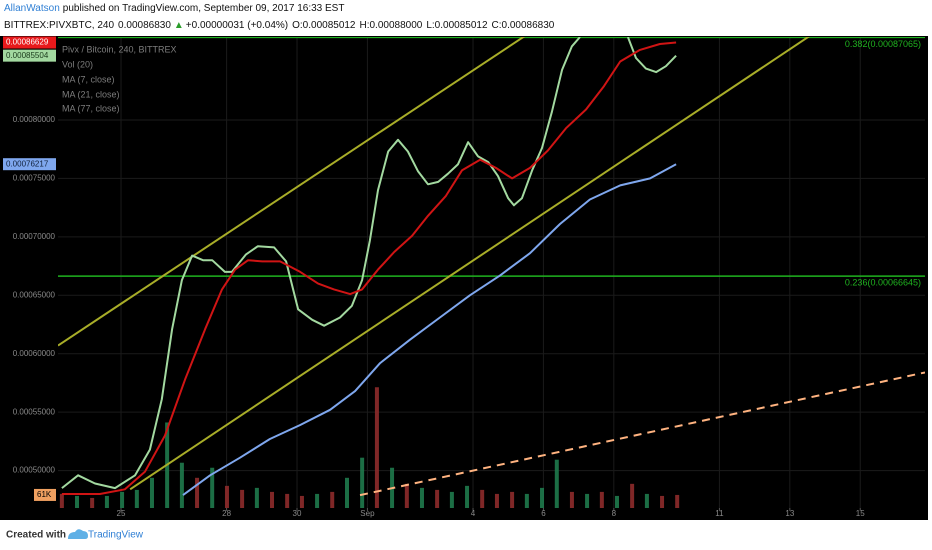  Describe the element at coordinates (91, 108) in the screenshot. I see `legend-entry: MA (77, close)` at that location.